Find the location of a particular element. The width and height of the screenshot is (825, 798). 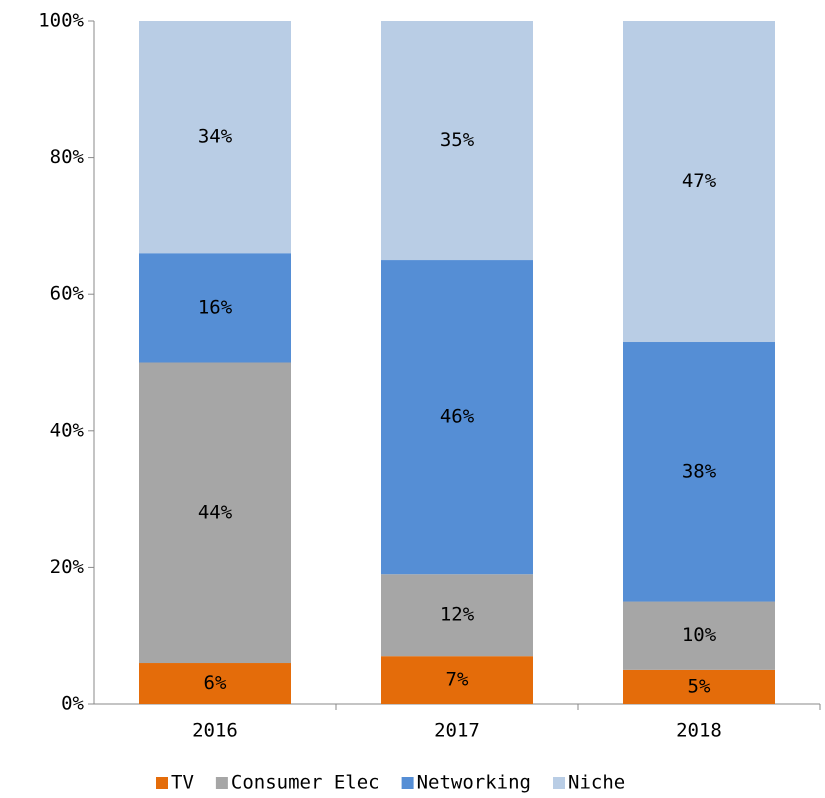

data-label: 44% is located at coordinates (215, 512).